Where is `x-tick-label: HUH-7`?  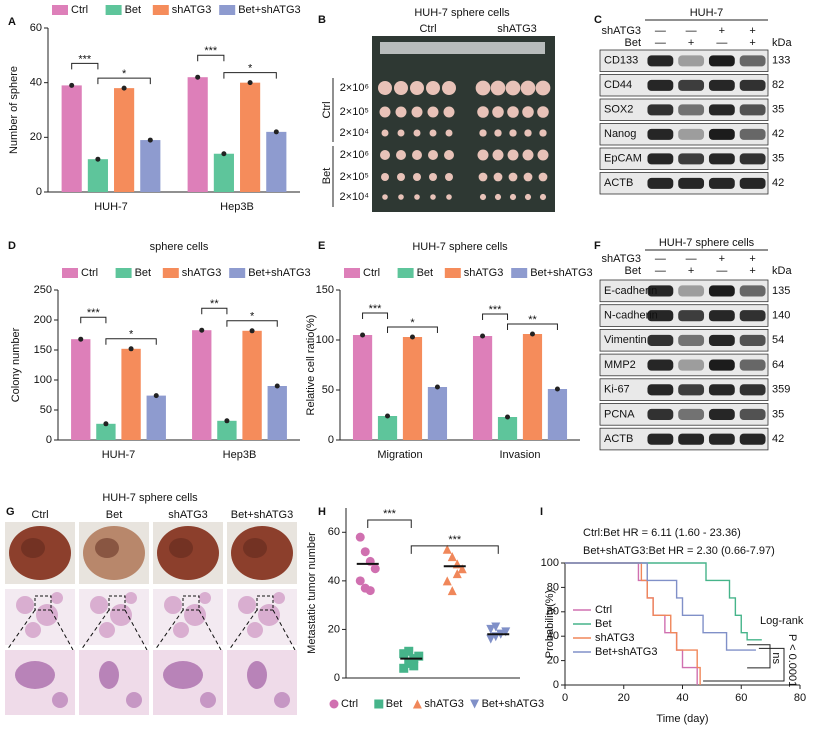
x-tick-label: HUH-7 is located at coordinates (119, 455).